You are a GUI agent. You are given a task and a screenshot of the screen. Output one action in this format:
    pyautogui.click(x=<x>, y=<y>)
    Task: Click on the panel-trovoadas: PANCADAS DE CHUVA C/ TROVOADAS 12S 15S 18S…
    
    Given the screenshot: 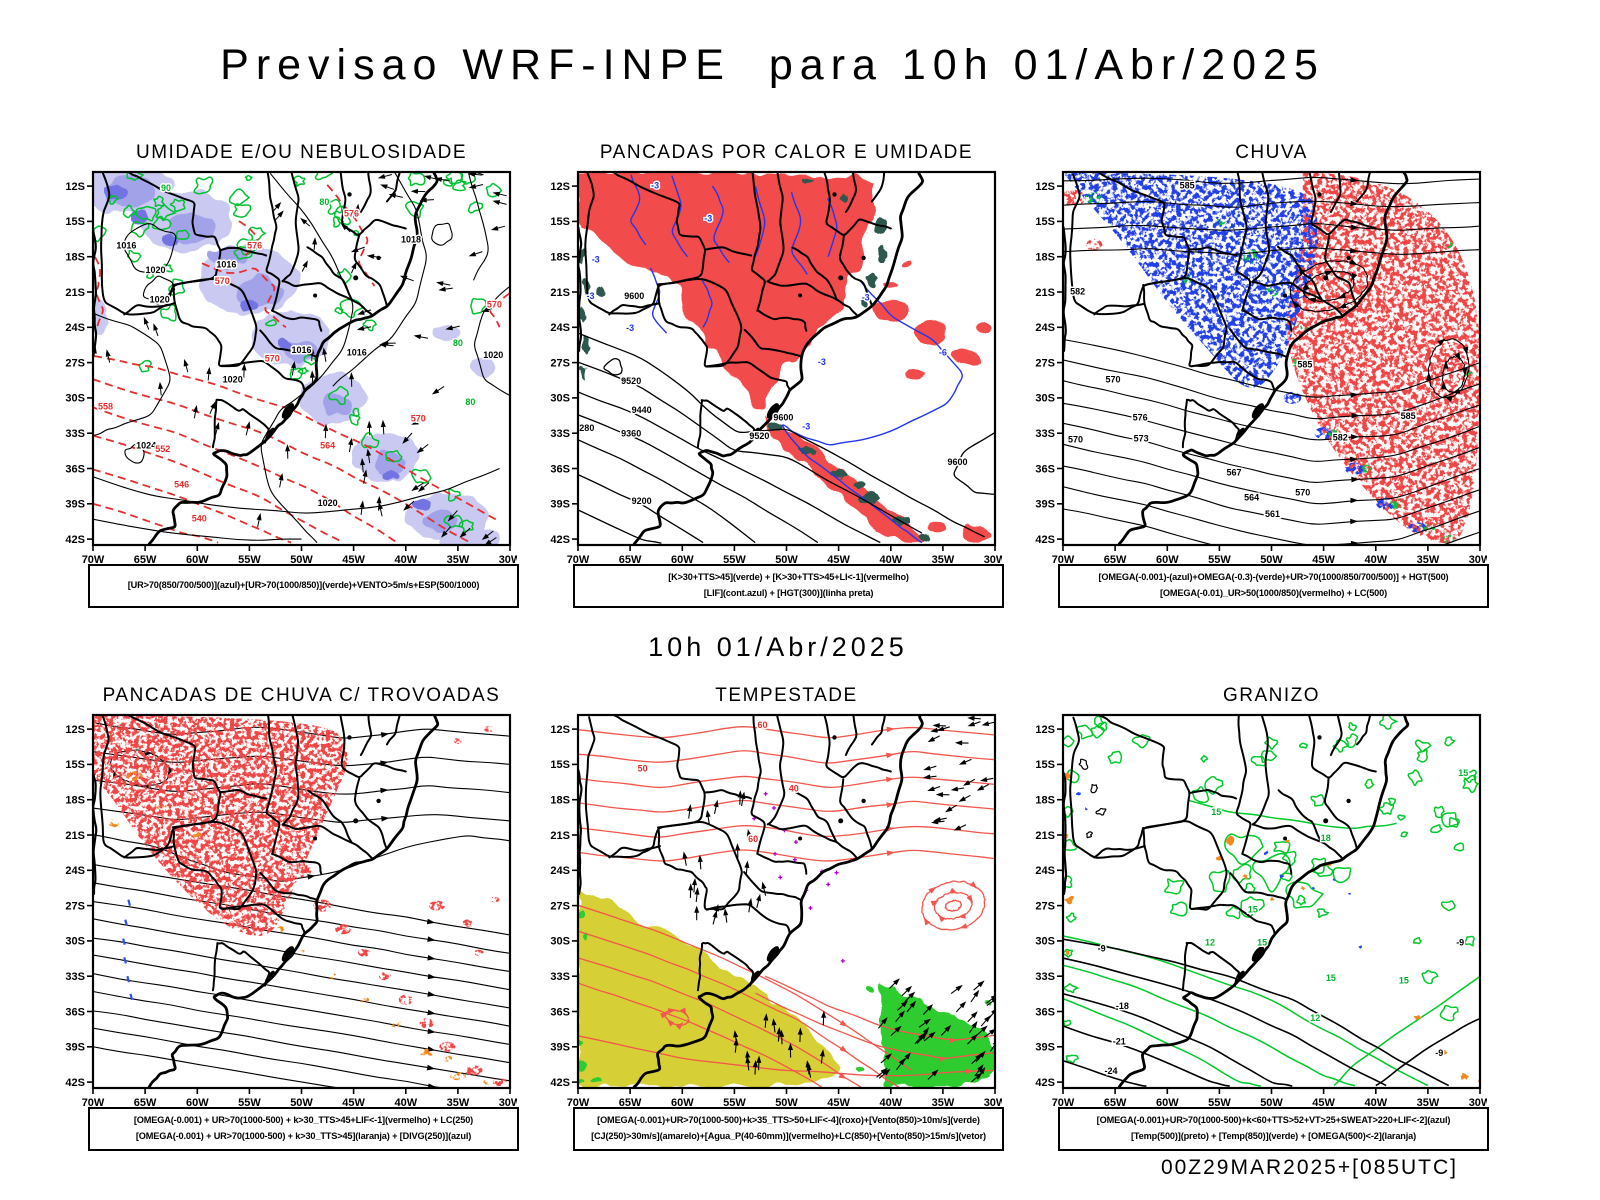 What is the action you would take?
    pyautogui.click(x=289, y=917)
    